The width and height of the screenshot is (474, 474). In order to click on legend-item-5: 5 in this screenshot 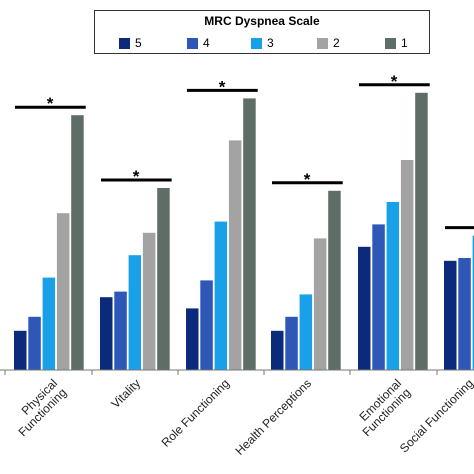, I will do `click(130, 43)`.